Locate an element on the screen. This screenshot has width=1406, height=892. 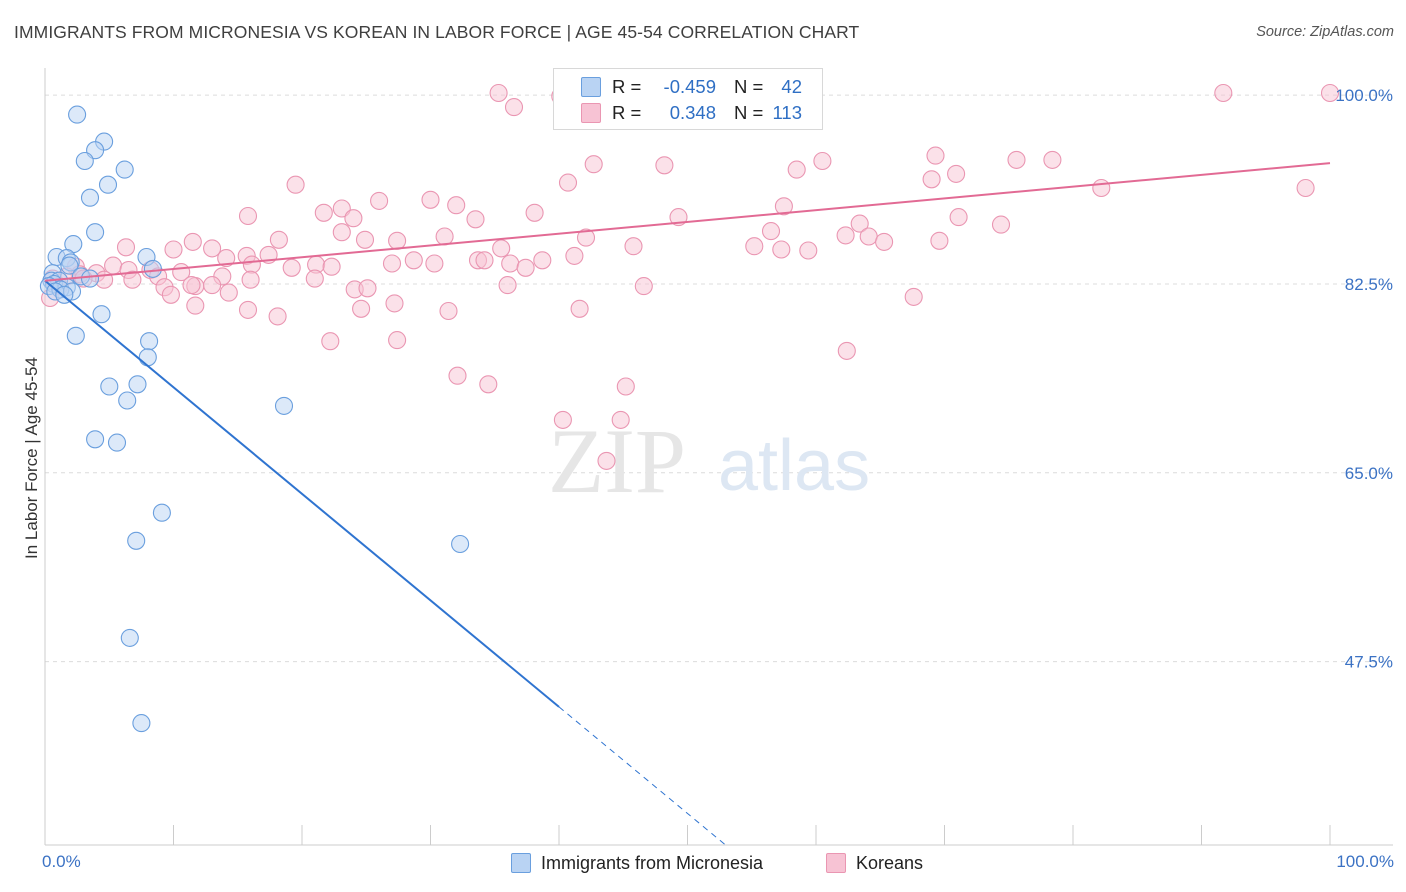
legend-r-value: -0.459 is located at coordinates (689, 86).